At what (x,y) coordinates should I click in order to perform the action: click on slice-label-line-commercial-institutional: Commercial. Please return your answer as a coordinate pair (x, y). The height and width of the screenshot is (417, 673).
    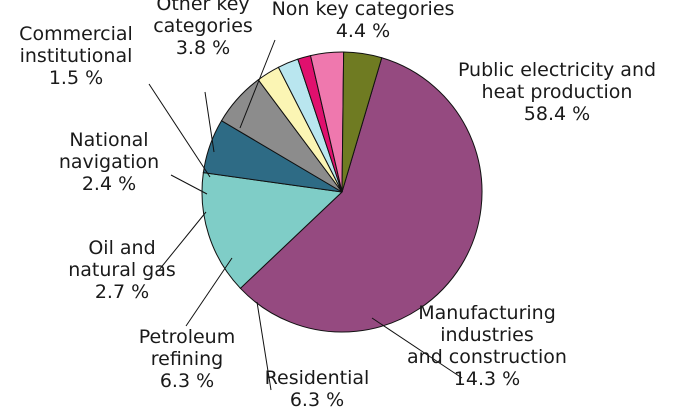
    Looking at the image, I should click on (76, 34).